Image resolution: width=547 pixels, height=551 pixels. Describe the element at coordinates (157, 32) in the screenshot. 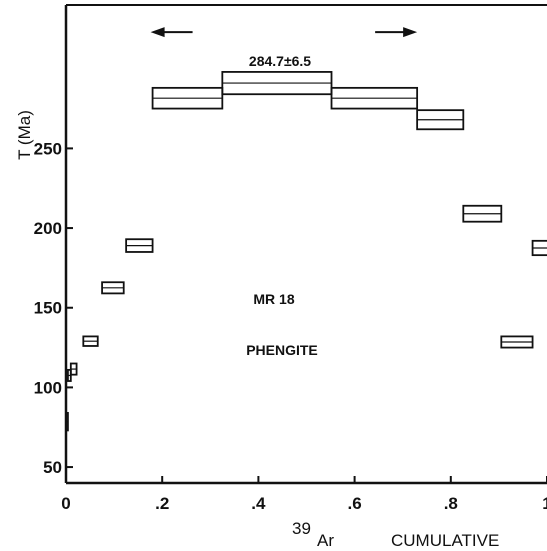

I see `left-arrow-head` at that location.